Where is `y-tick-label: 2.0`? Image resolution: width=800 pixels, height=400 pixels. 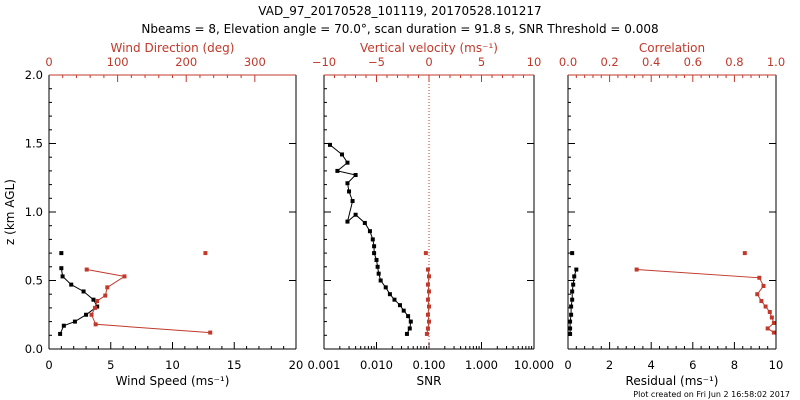 y-tick-label: 2.0 is located at coordinates (34, 75).